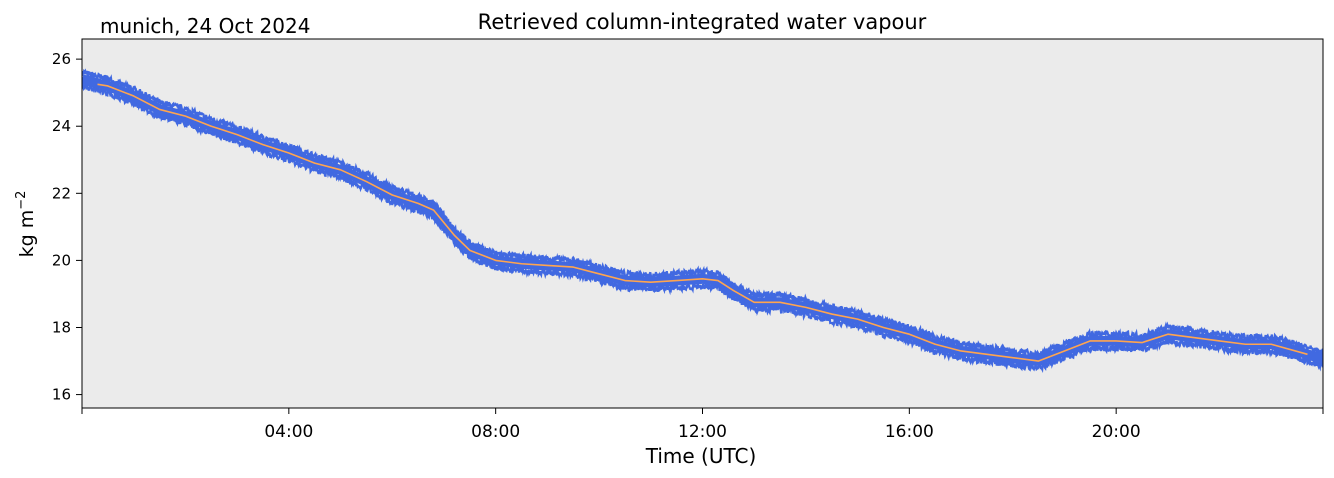 The height and width of the screenshot is (478, 1334). I want to click on x-tick-label: 04:00, so click(288, 432).